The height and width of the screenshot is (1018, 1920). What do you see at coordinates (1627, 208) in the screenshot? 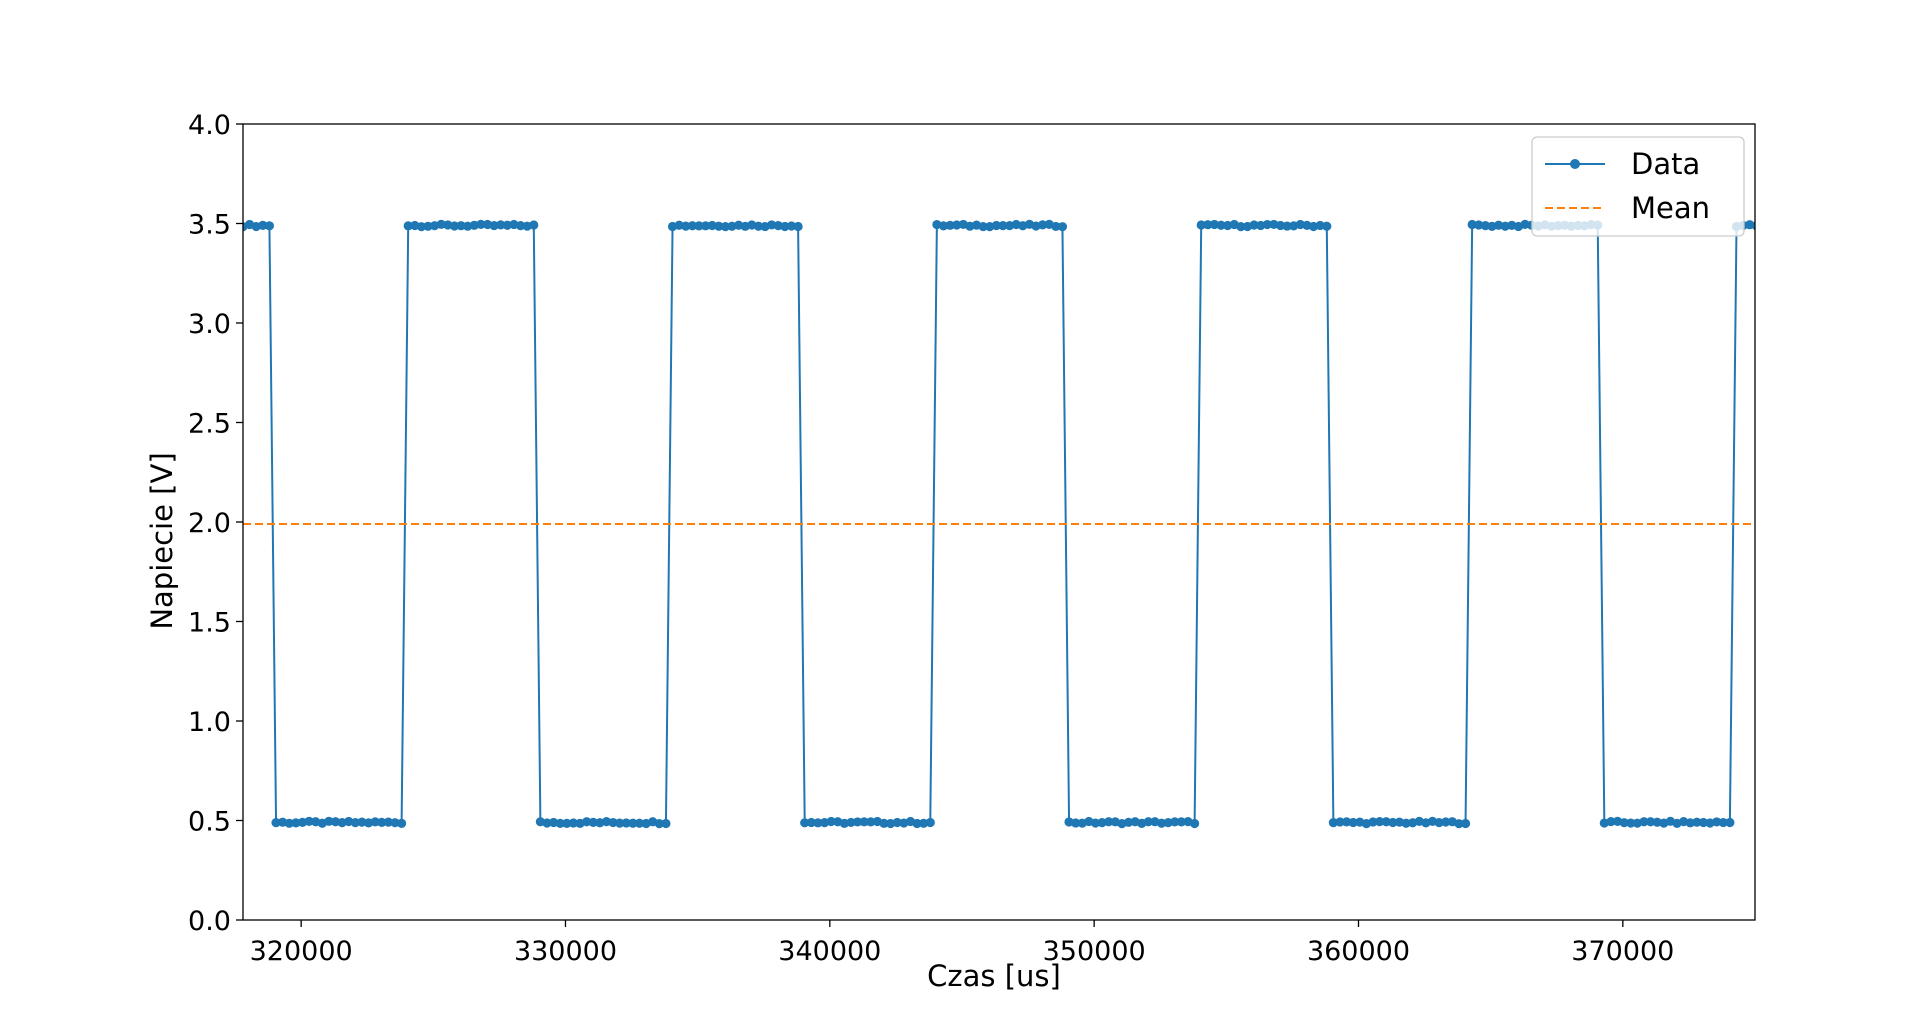
I see `legend-entry-mean: Mean` at bounding box center [1627, 208].